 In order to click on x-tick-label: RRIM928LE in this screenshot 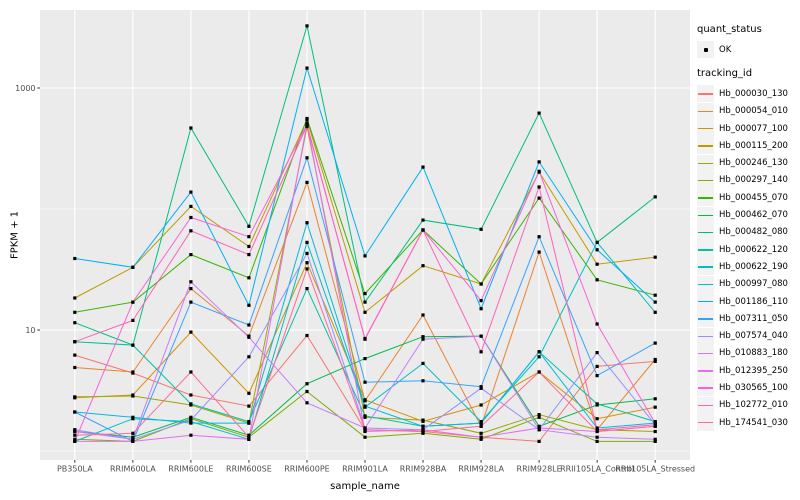, I will do `click(539, 469)`.